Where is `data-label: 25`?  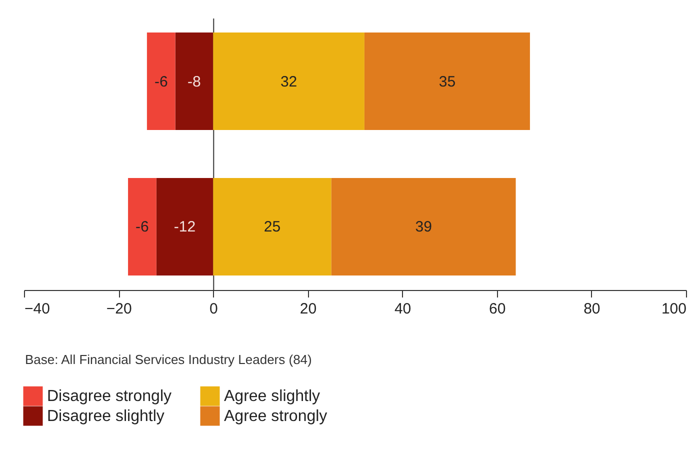
data-label: 25 is located at coordinates (272, 227).